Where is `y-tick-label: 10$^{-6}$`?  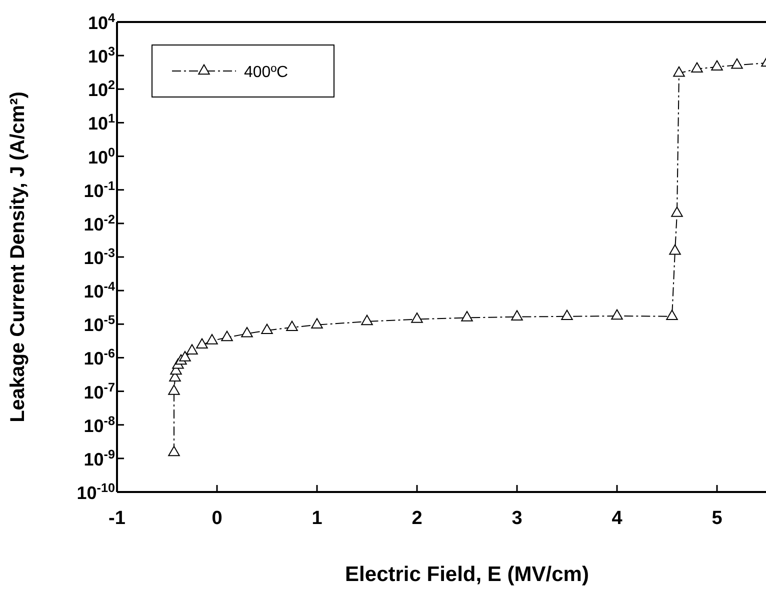
y-tick-label: 10$^{-6}$ is located at coordinates (99, 357).